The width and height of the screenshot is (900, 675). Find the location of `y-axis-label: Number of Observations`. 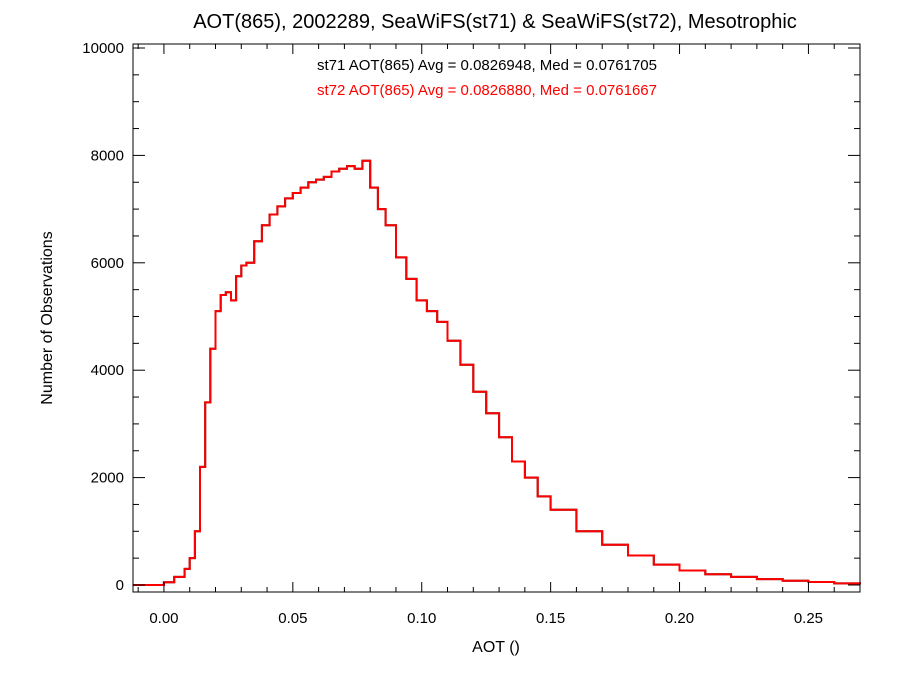

y-axis-label: Number of Observations is located at coordinates (47, 317).